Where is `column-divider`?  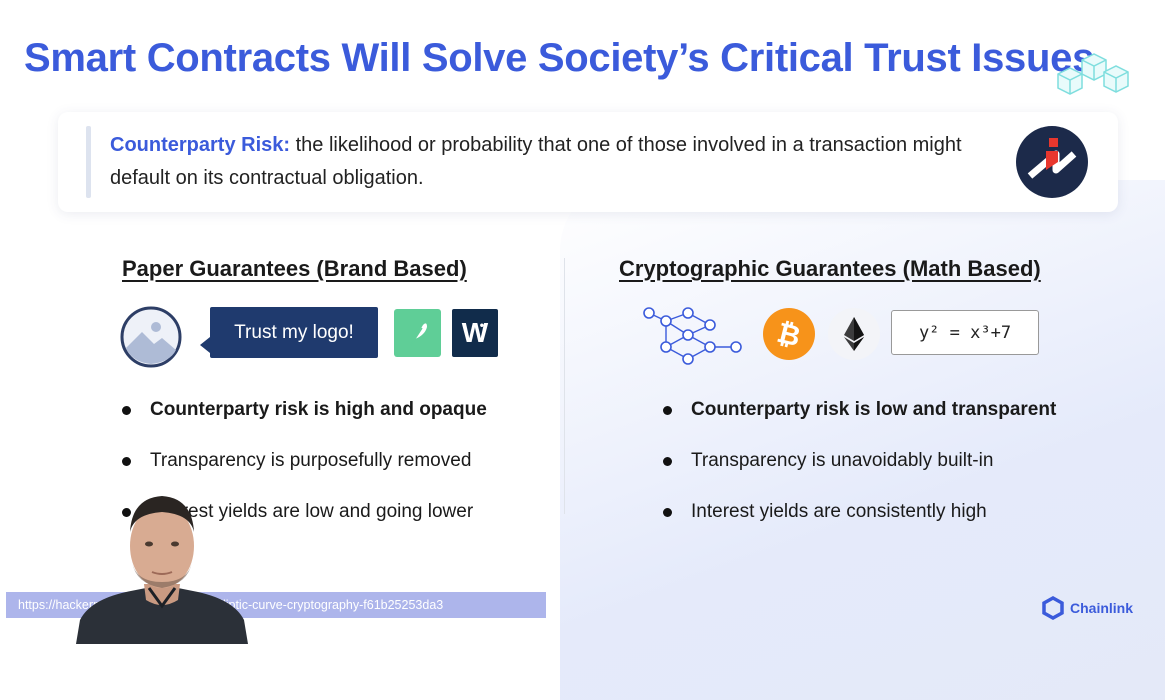 column-divider is located at coordinates (564, 386).